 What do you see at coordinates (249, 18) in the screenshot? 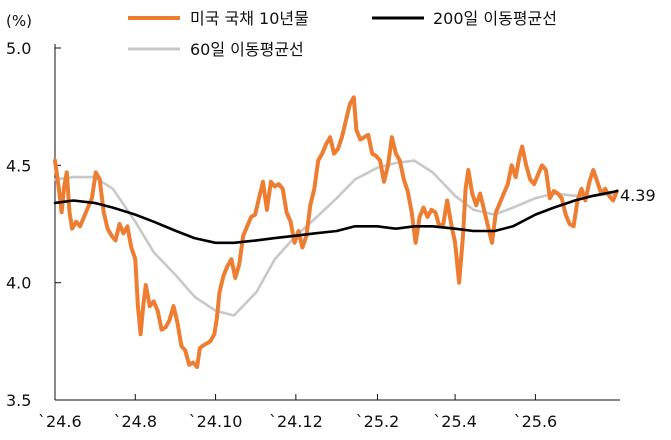
I see `legend-label-treasury-10y: 미국 국채 10년물` at bounding box center [249, 18].